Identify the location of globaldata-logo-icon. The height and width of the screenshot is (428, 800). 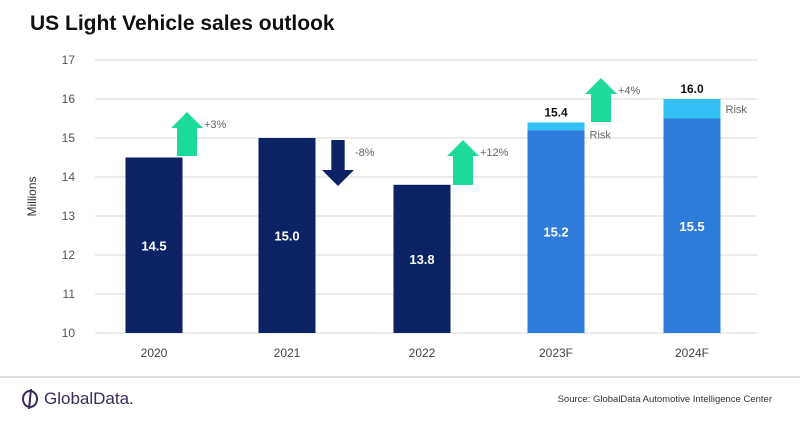
(30, 399).